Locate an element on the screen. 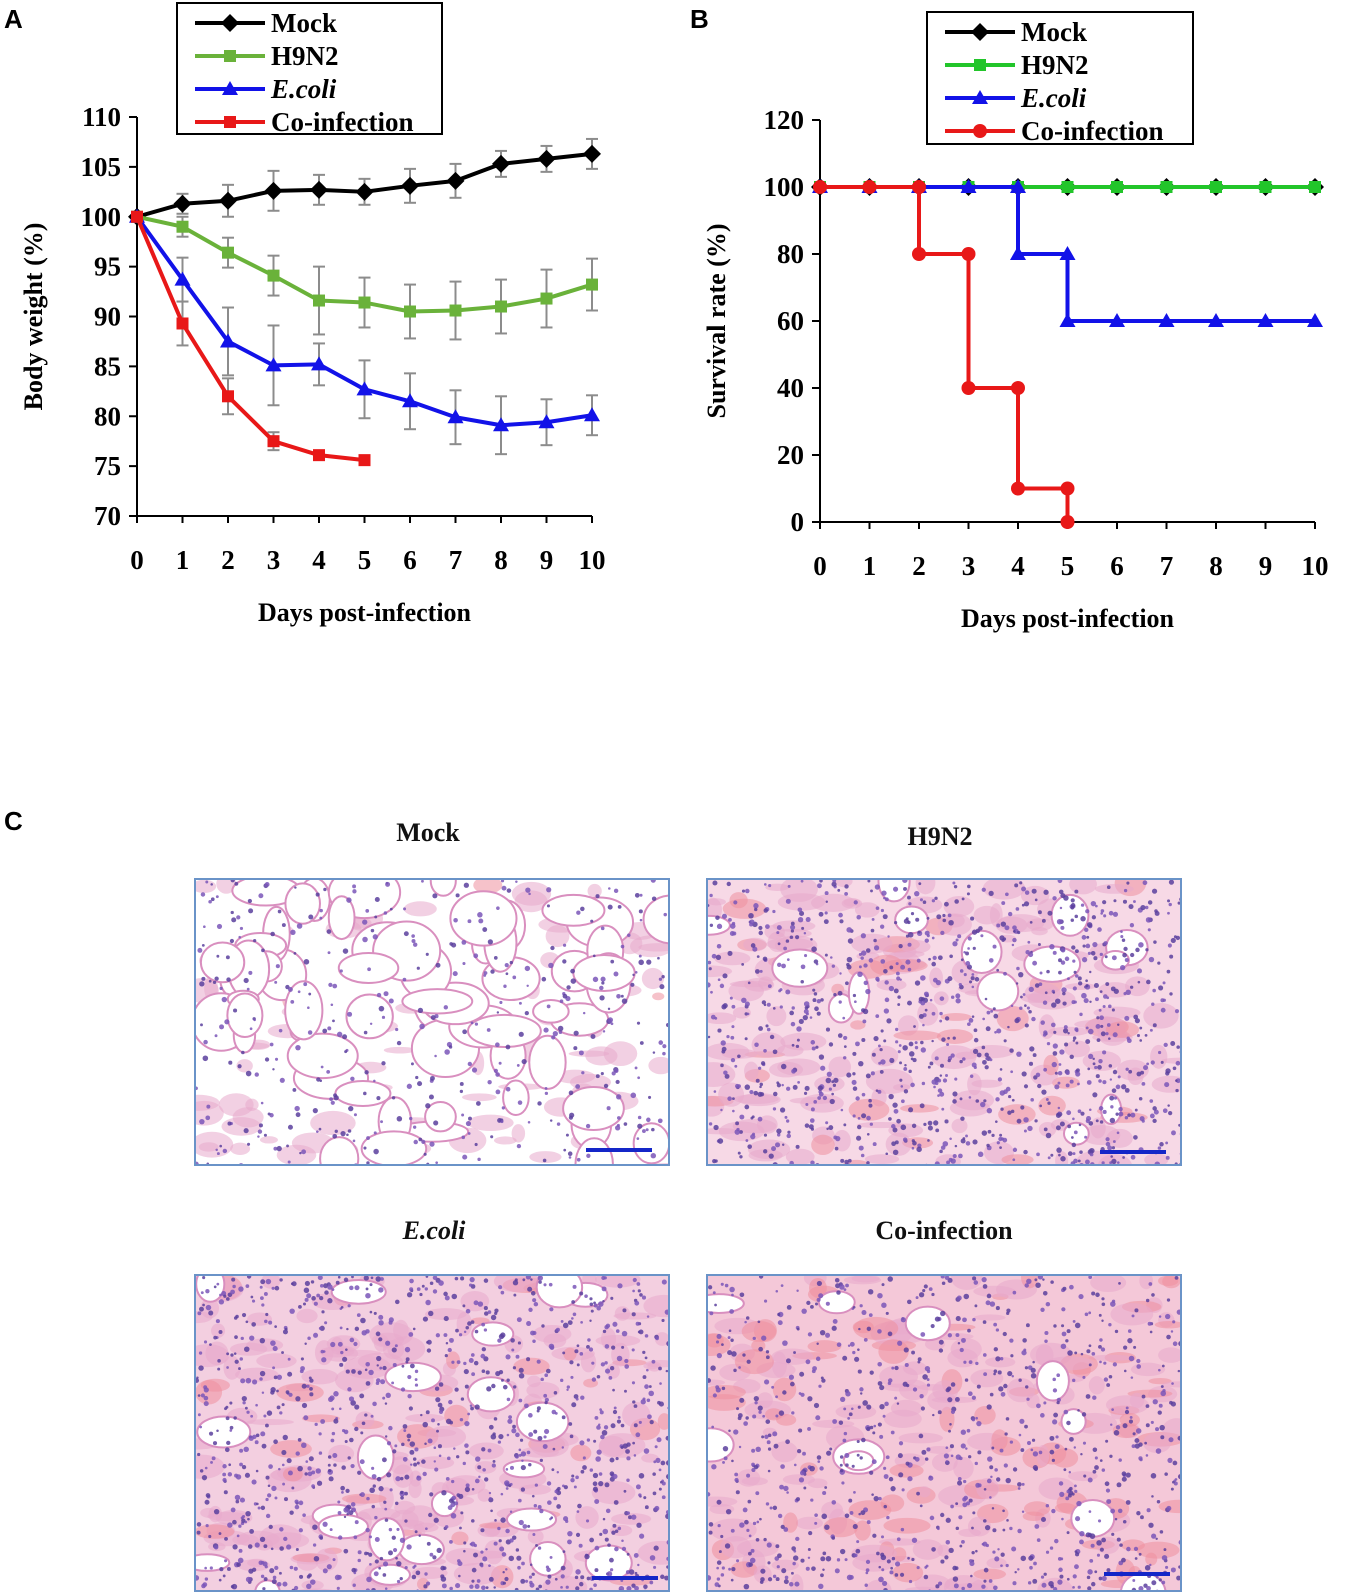 This screenshot has height=1594, width=1355. y-tick-label: 90 is located at coordinates (107, 317).